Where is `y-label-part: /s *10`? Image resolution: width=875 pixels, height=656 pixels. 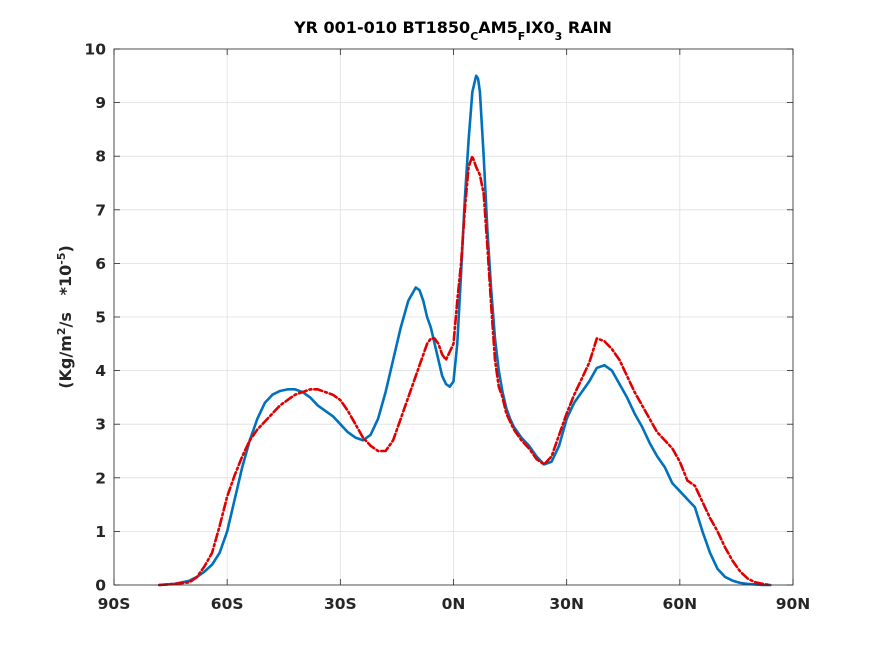 y-label-part: /s *10 is located at coordinates (65, 296).